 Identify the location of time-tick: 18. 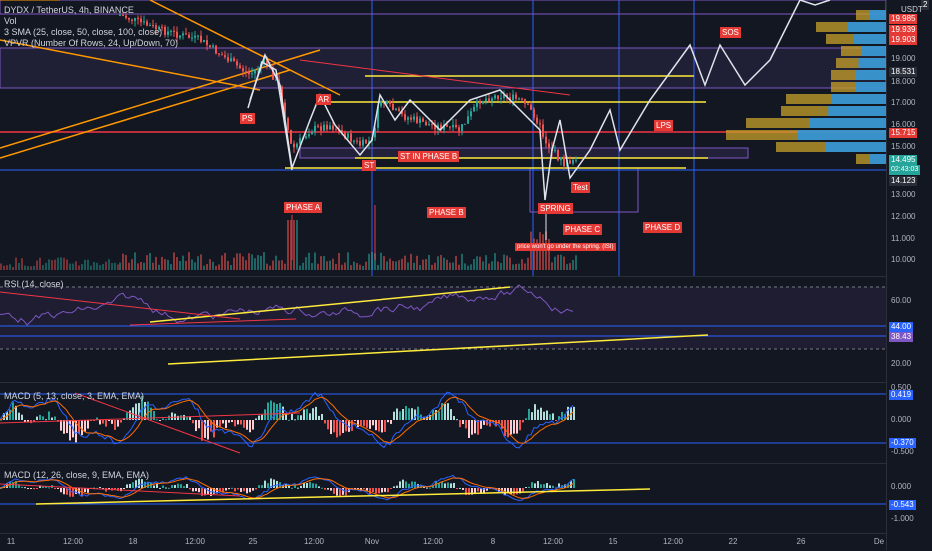
(133, 541).